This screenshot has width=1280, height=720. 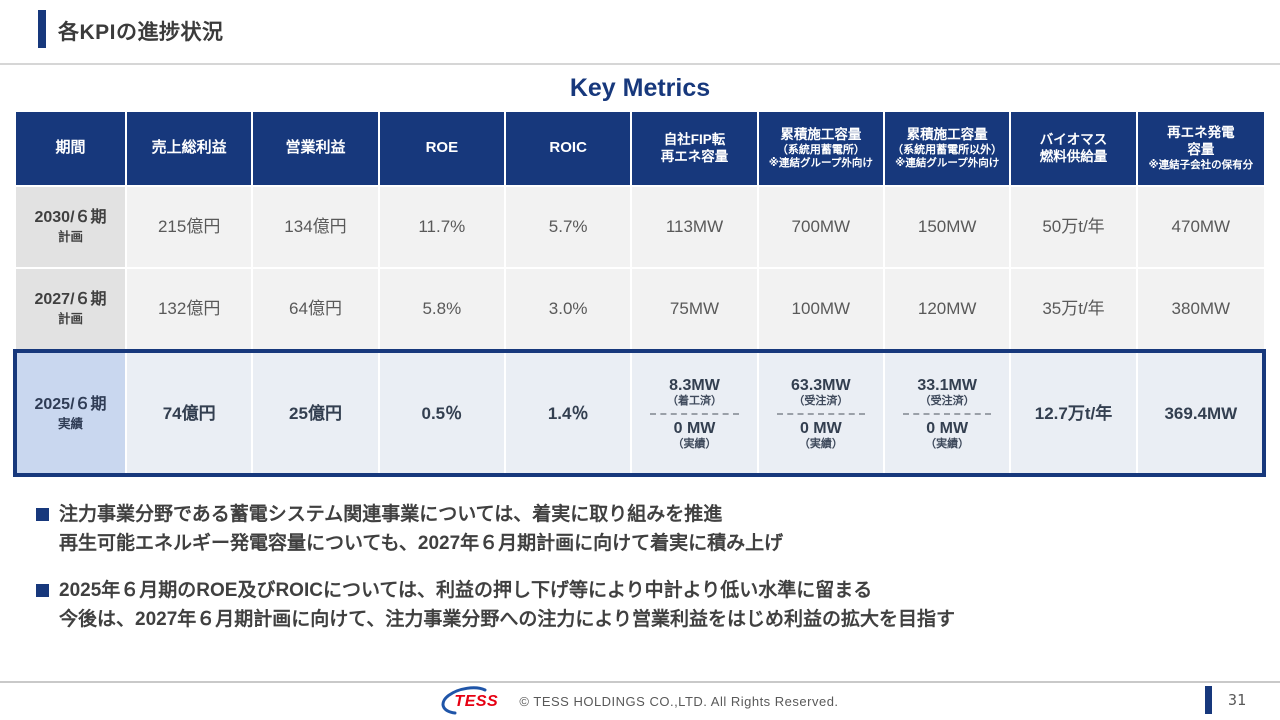 I want to click on col-header-cumulative-other: 累積施工容量 （系統用蓄電所以外） ※連結グループ外向け, so click(x=948, y=149).